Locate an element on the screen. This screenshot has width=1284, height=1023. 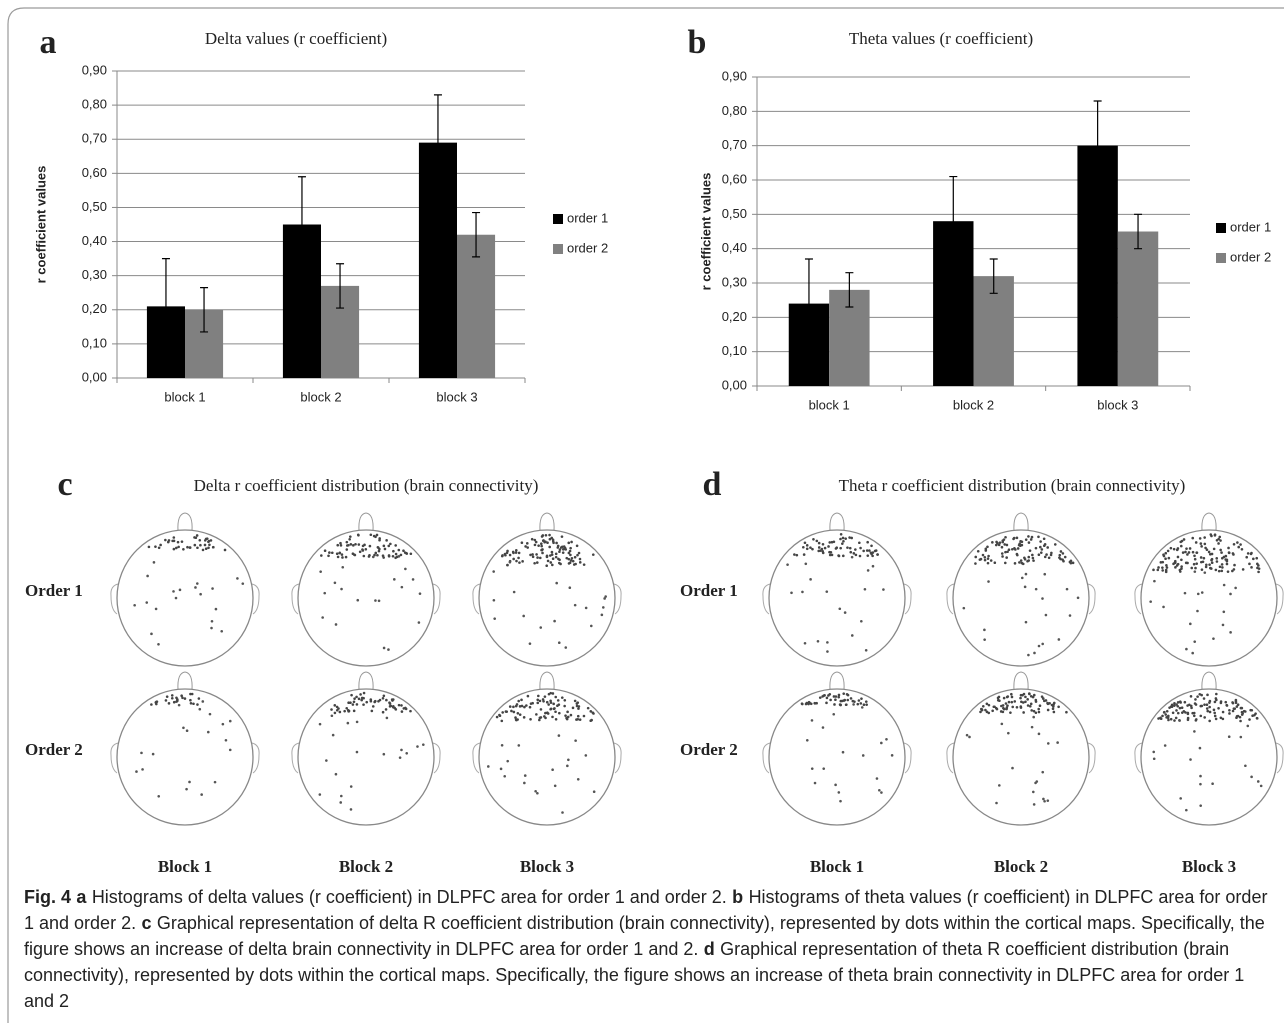
head-outline is located at coordinates (366, 757).